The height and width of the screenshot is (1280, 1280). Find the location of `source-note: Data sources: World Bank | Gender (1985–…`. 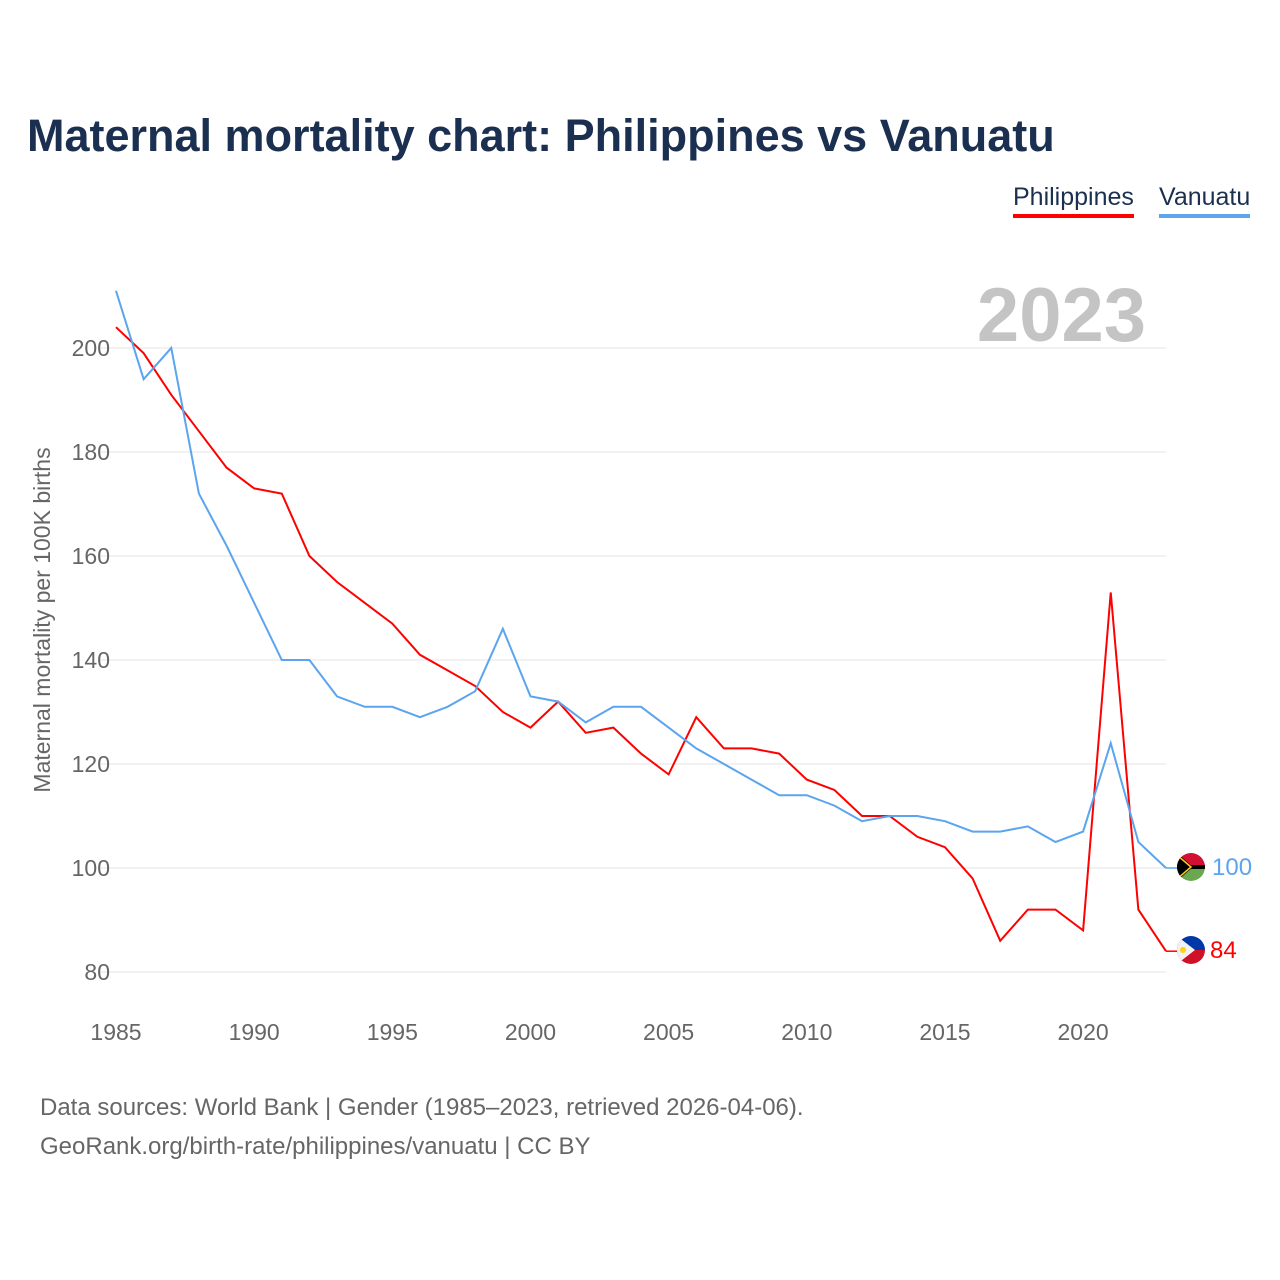

source-note: Data sources: World Bank | Gender (1985–… is located at coordinates (422, 1107).